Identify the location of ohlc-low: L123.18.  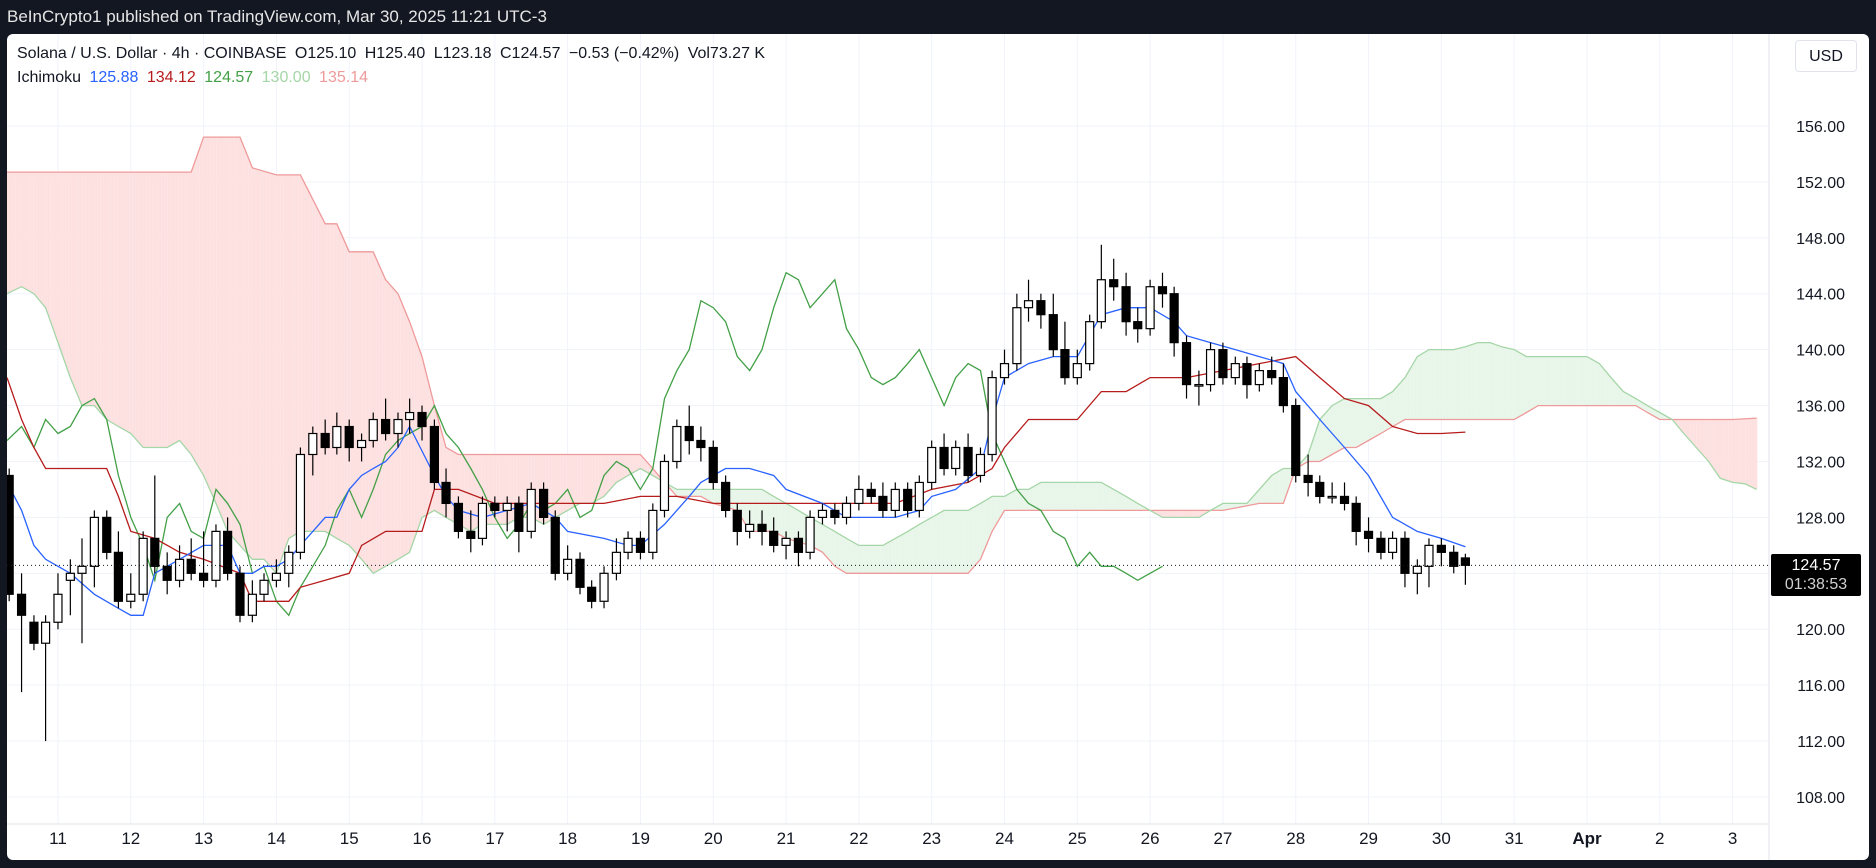
(462, 53).